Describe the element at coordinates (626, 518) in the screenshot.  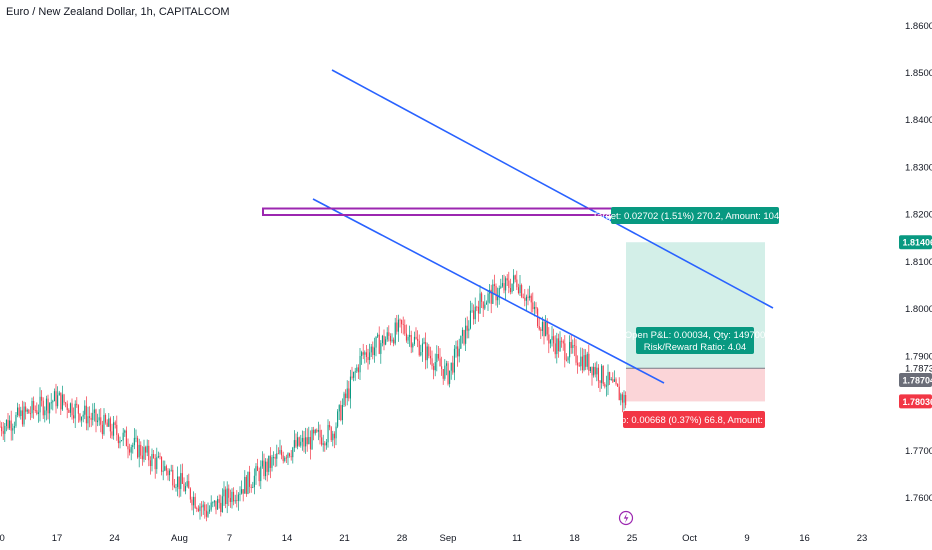
I see `lightning-icon-bolt` at that location.